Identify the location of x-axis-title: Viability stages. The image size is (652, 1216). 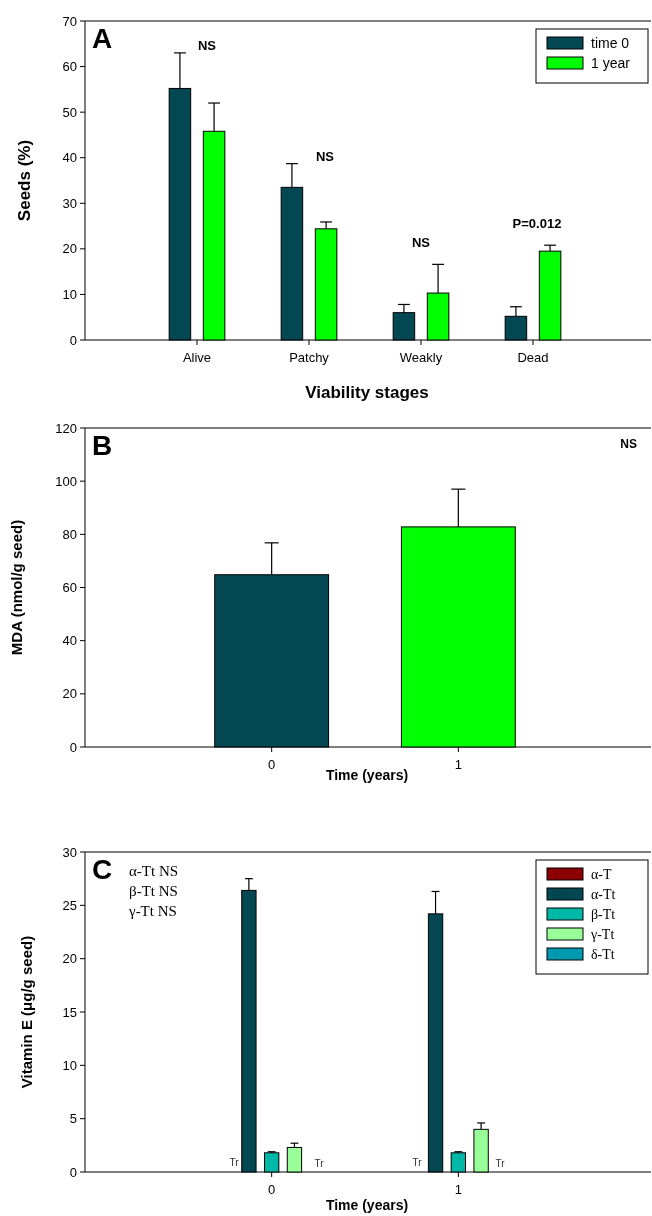
(367, 392).